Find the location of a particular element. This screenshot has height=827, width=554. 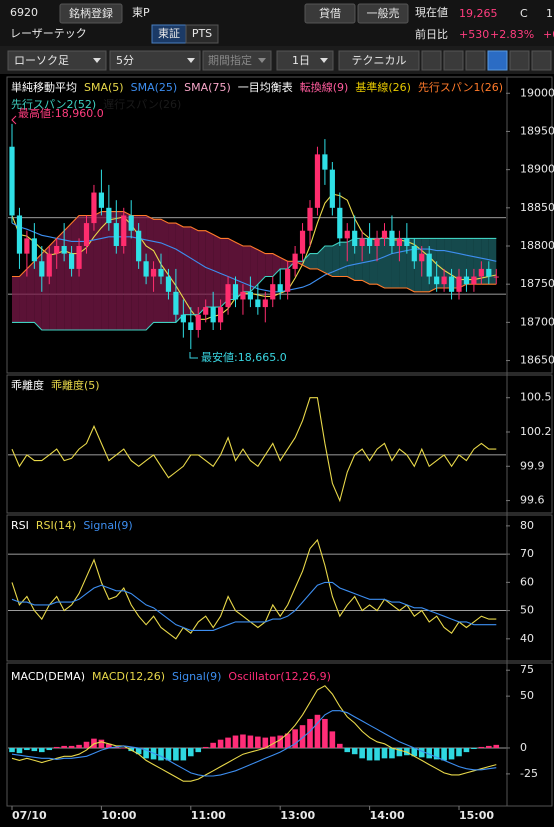

register-button is located at coordinates (91, 13).